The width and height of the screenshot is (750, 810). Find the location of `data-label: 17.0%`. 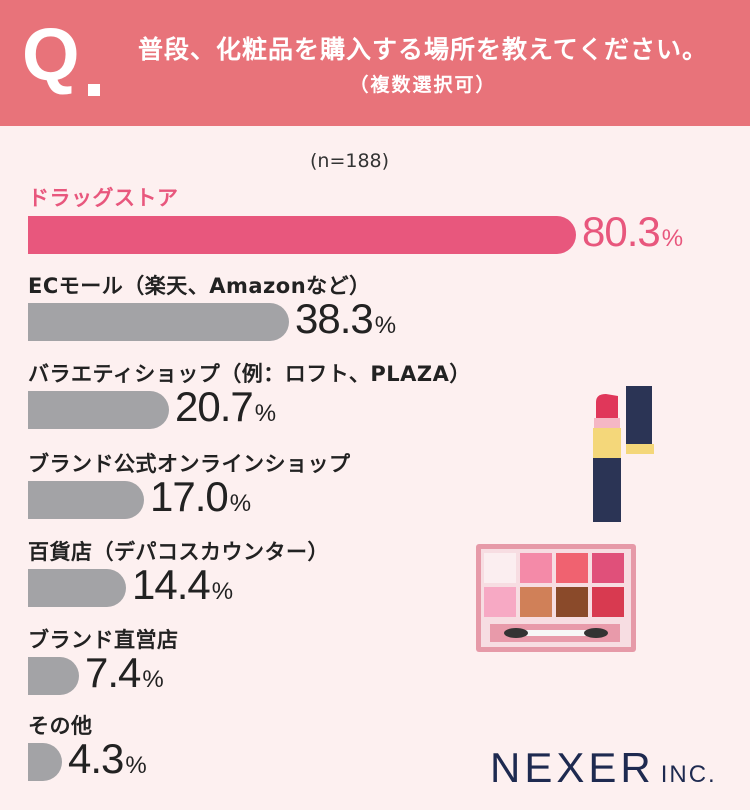

data-label: 17.0% is located at coordinates (200, 497).